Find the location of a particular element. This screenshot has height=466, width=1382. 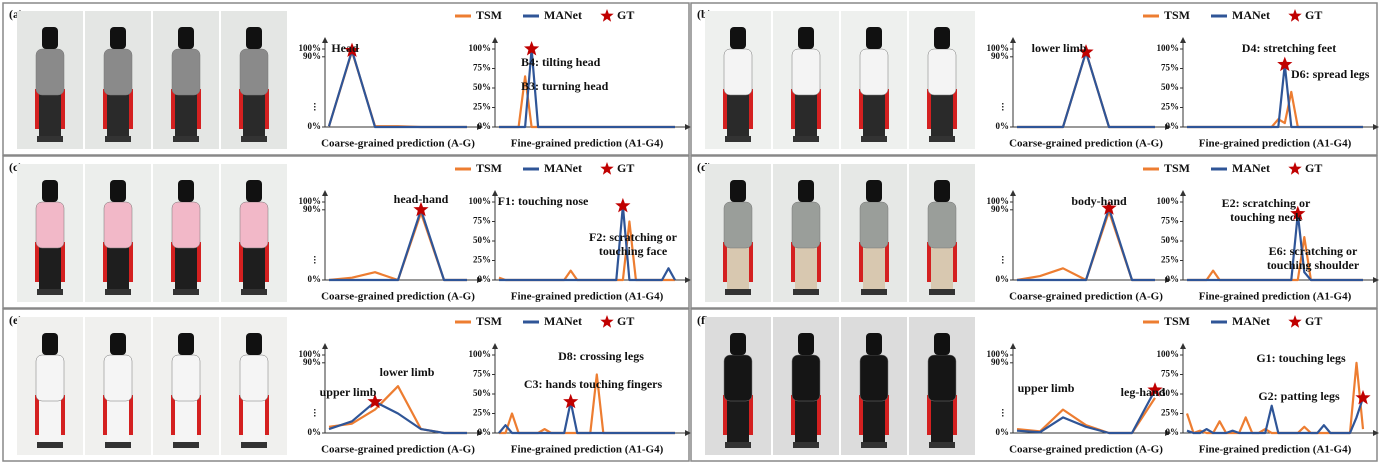

y-tick-label: 50% is located at coordinates (1170, 87).